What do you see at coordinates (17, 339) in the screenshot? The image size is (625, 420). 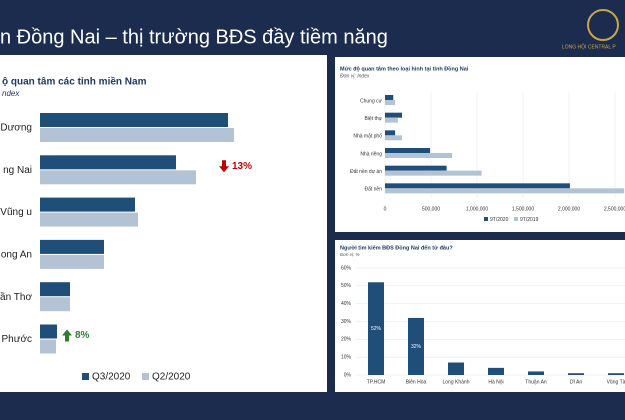 I see `category-label: Phước` at bounding box center [17, 339].